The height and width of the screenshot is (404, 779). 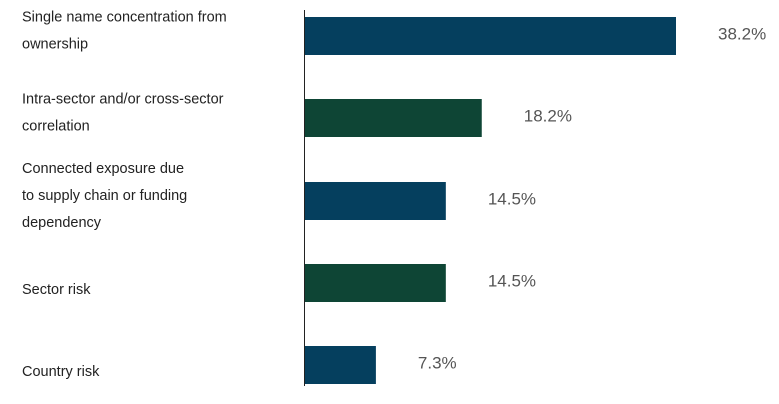 What do you see at coordinates (437, 362) in the screenshot?
I see `bar-value-label: 7.3%` at bounding box center [437, 362].